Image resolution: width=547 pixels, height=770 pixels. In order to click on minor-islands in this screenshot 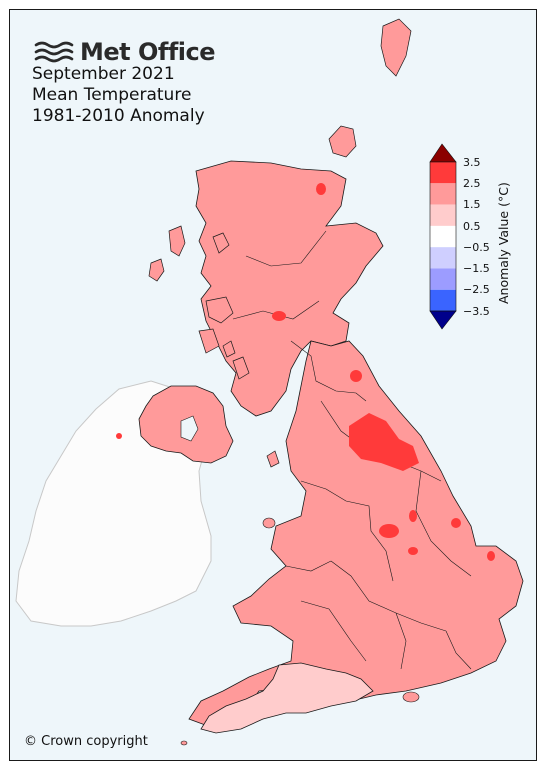, I will do `click(300, 631)`.